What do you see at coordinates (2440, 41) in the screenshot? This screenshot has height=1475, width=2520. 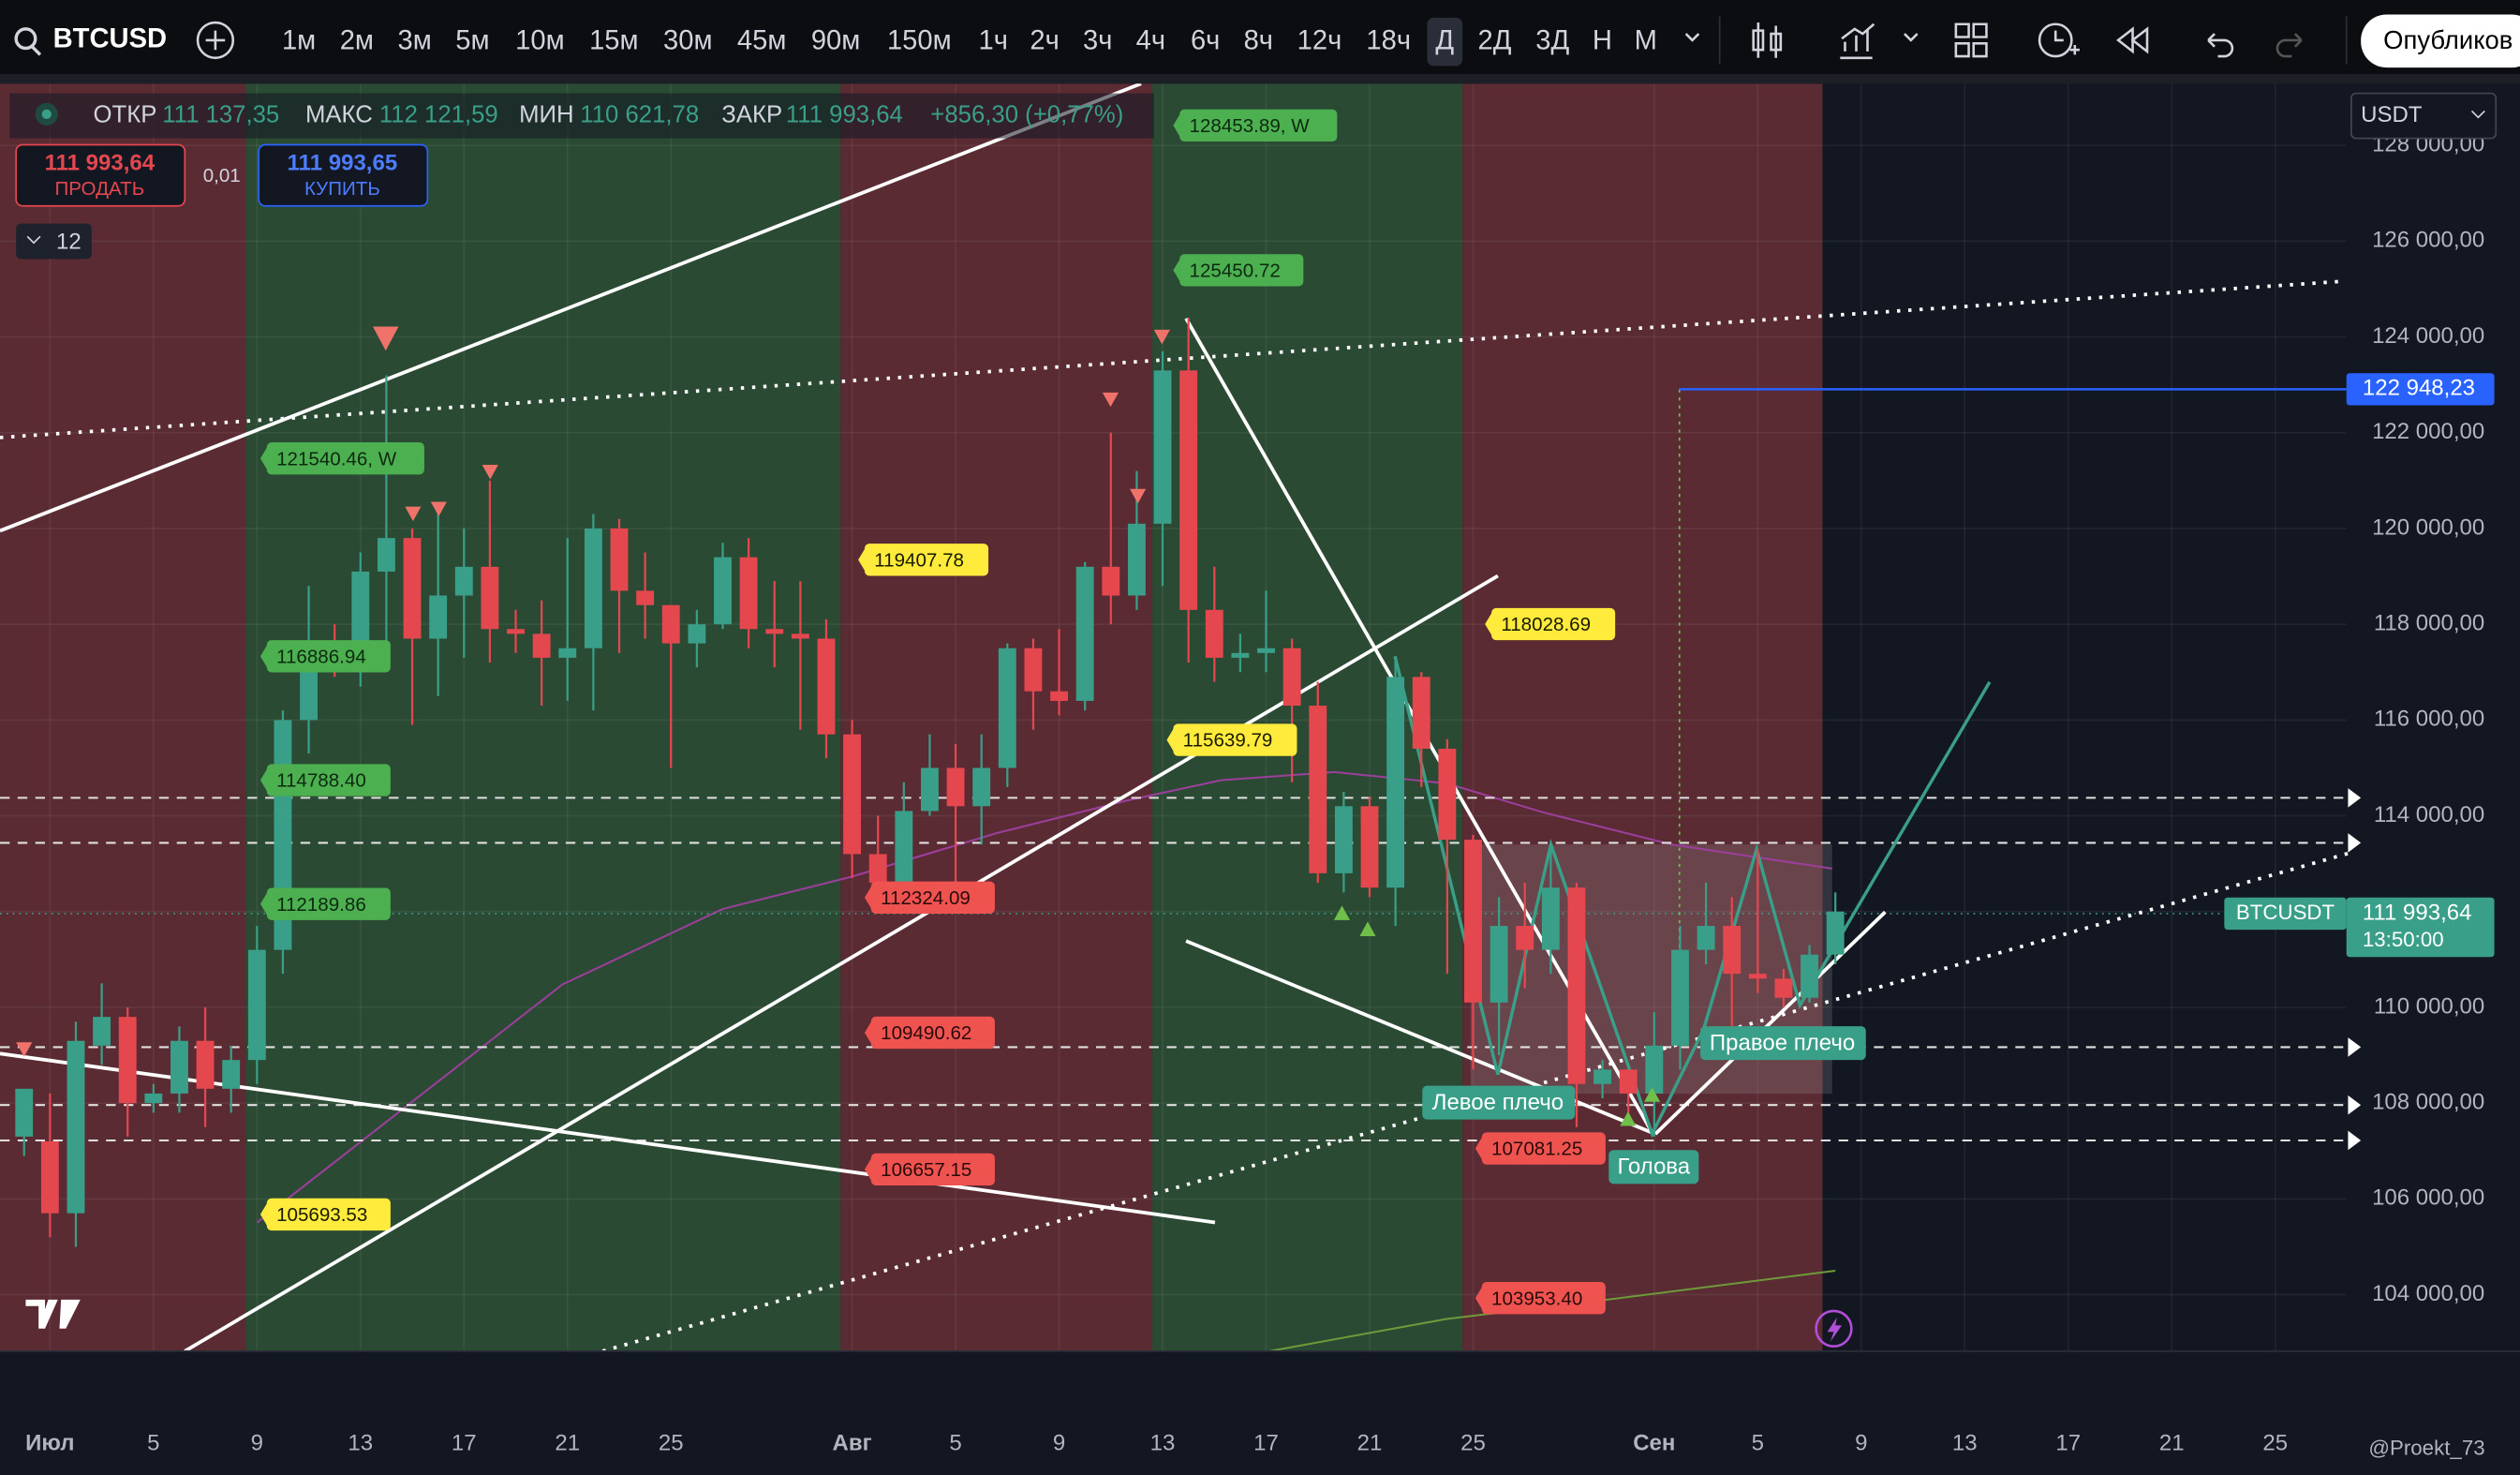 I see `publish-button` at bounding box center [2440, 41].